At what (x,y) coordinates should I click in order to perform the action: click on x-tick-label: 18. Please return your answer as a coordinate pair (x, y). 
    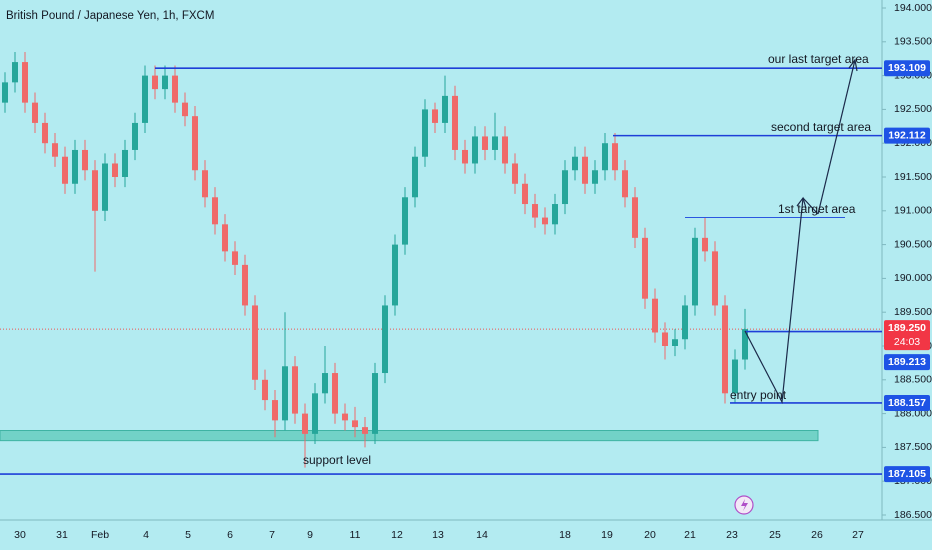
    Looking at the image, I should click on (565, 535).